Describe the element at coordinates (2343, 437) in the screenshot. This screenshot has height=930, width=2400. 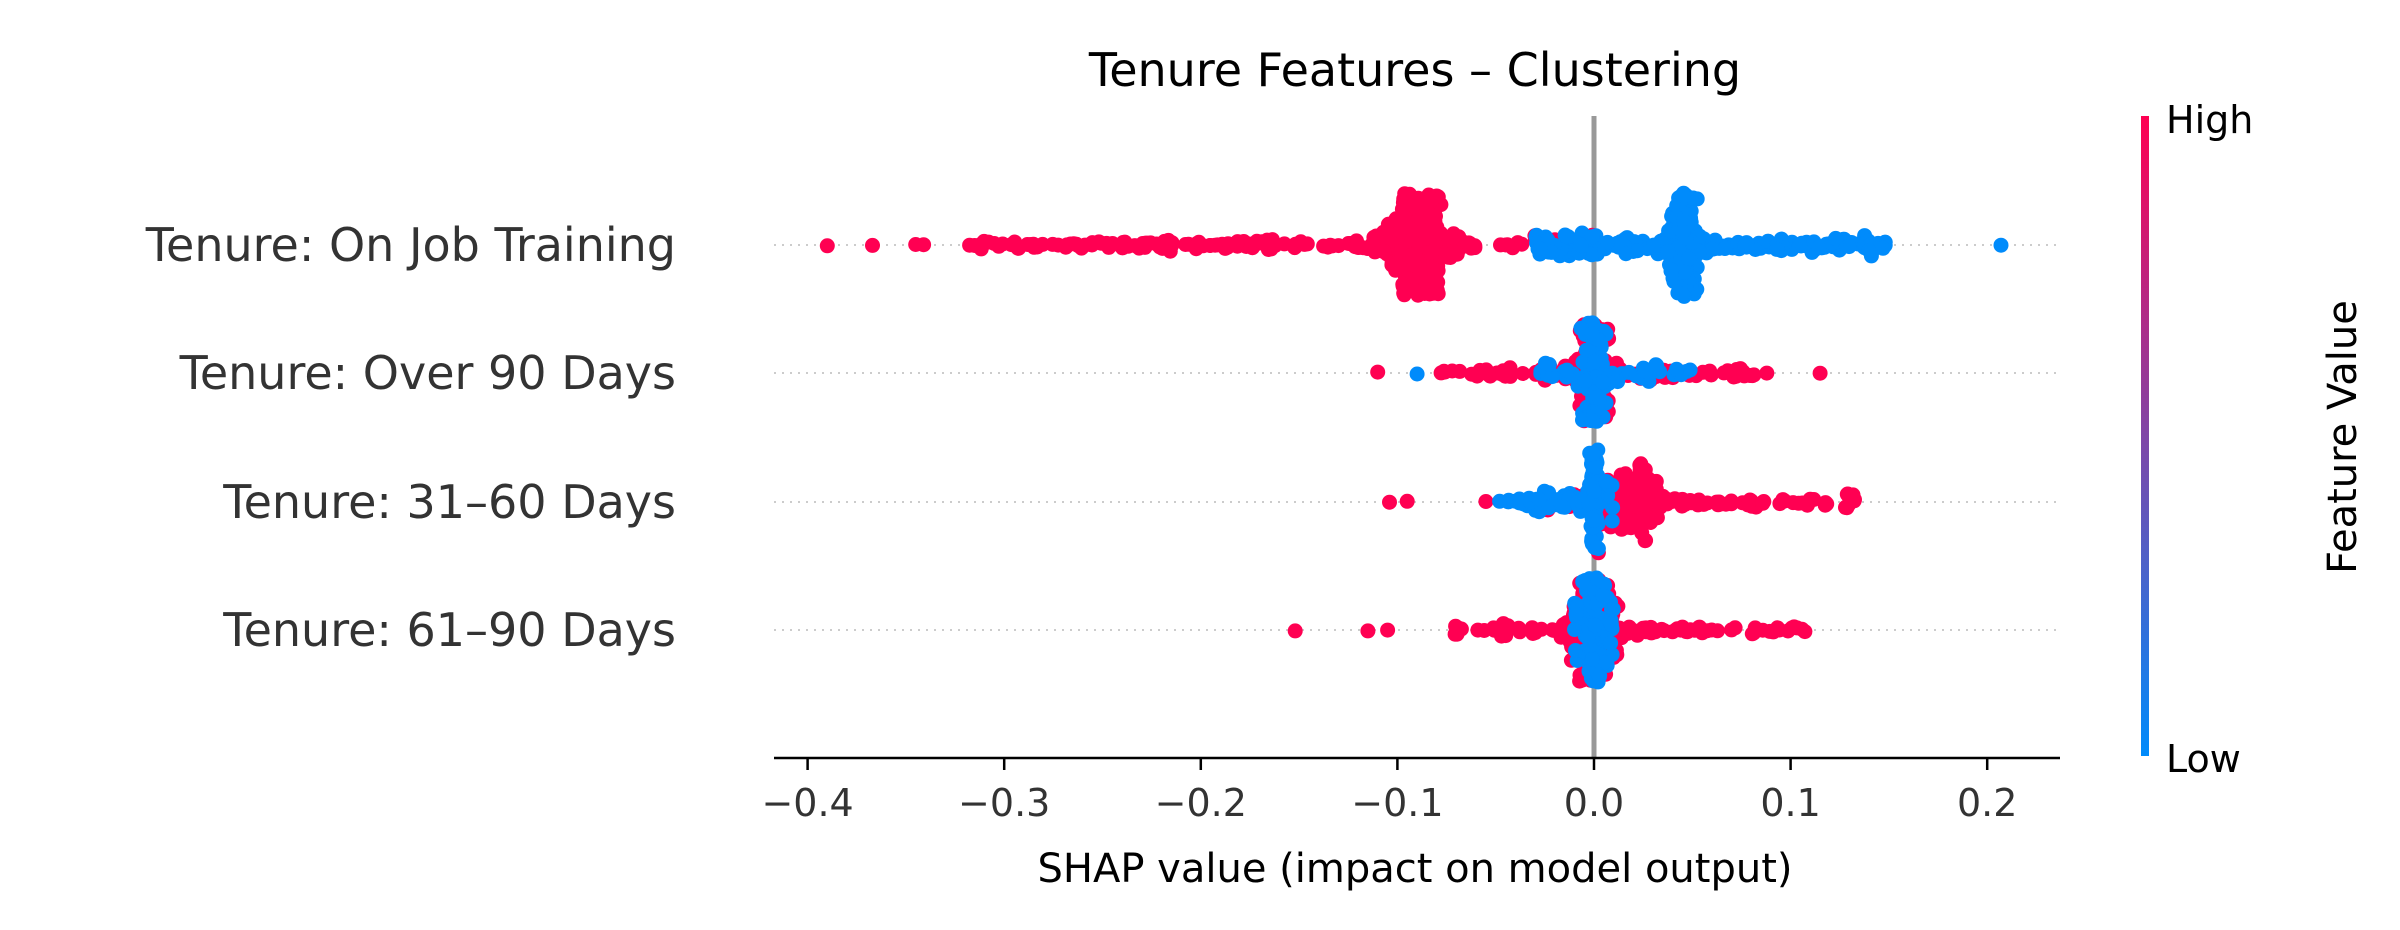
I see `colorbar-label: Feature Value` at that location.